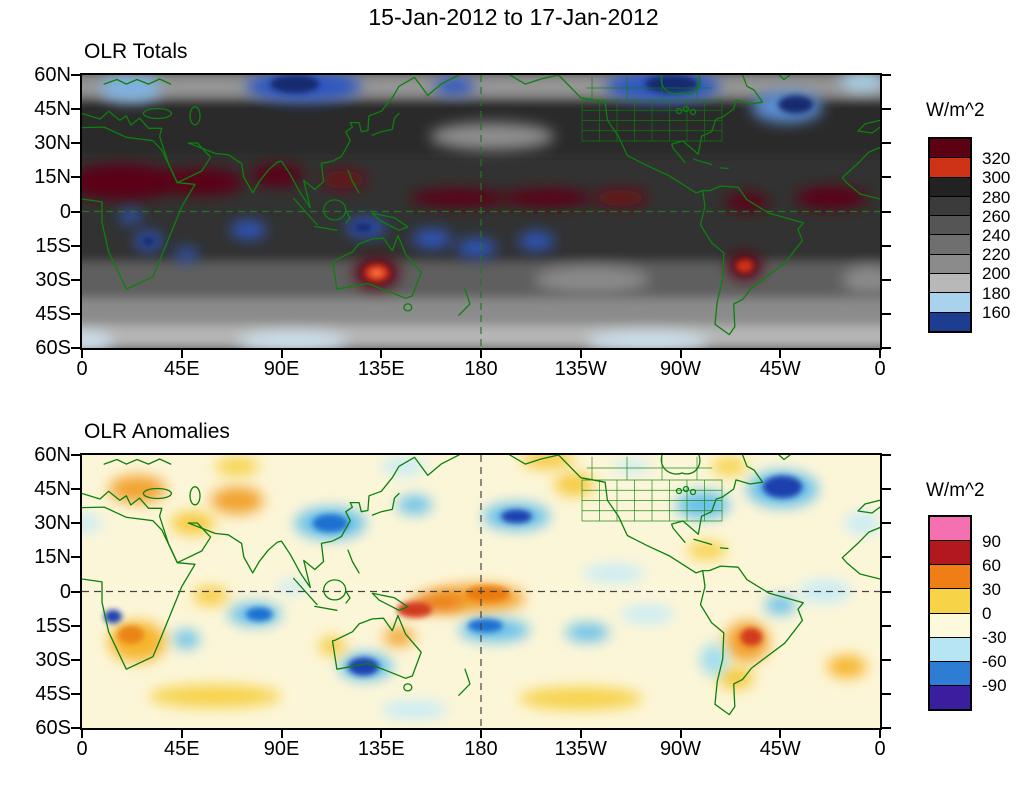 This screenshot has height=785, width=1027. What do you see at coordinates (996, 274) in the screenshot?
I see `colorbar-label: 200` at bounding box center [996, 274].